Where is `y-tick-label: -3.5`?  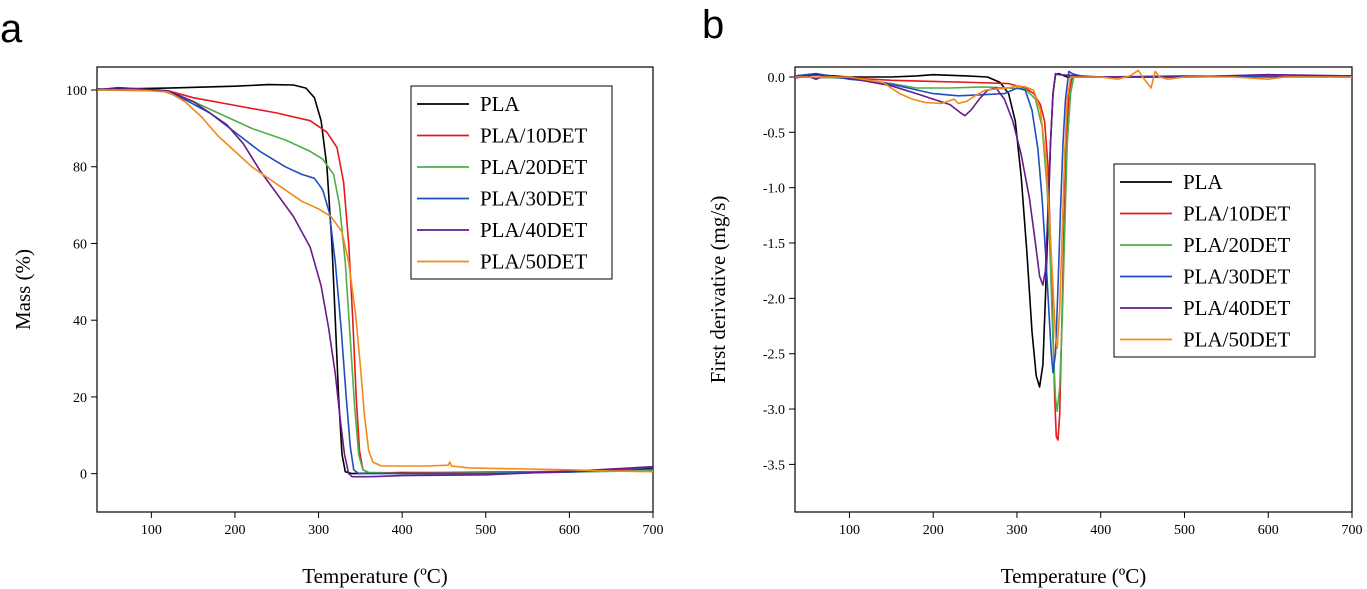
y-tick-label: -3.5 is located at coordinates (774, 465).